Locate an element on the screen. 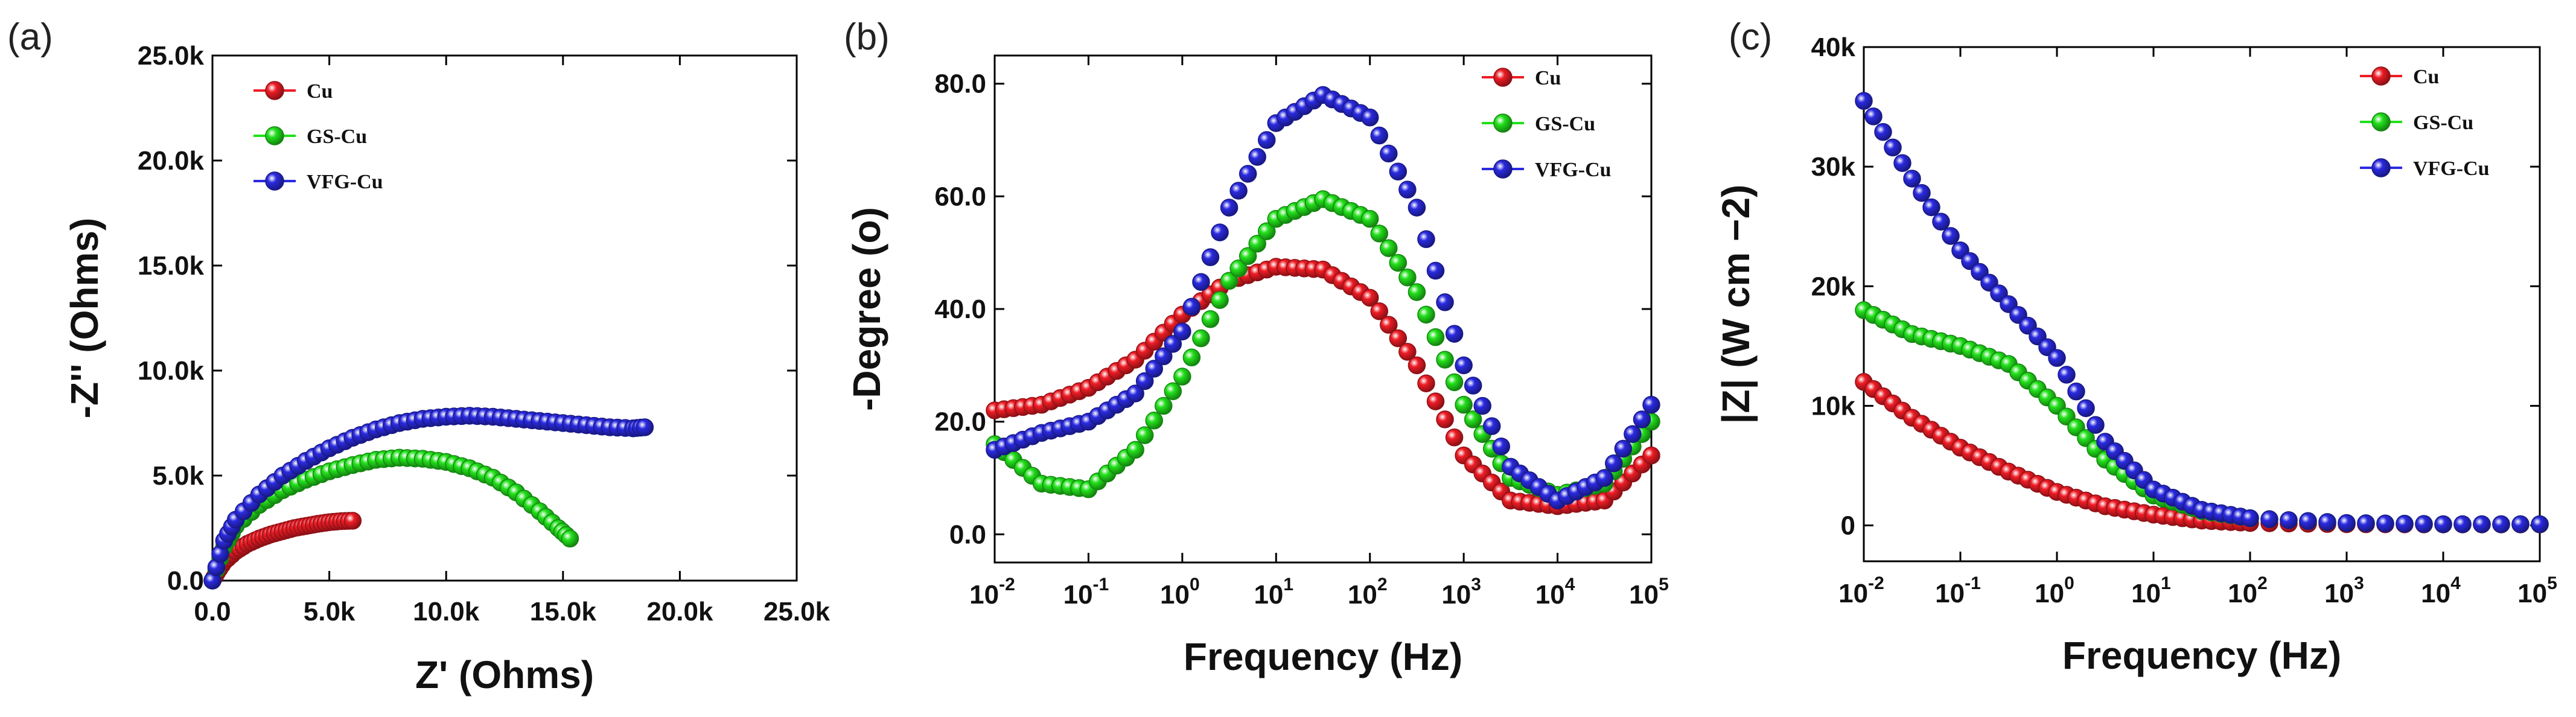 This screenshot has height=717, width=2576. y-tick-label: 60.0 is located at coordinates (960, 196).